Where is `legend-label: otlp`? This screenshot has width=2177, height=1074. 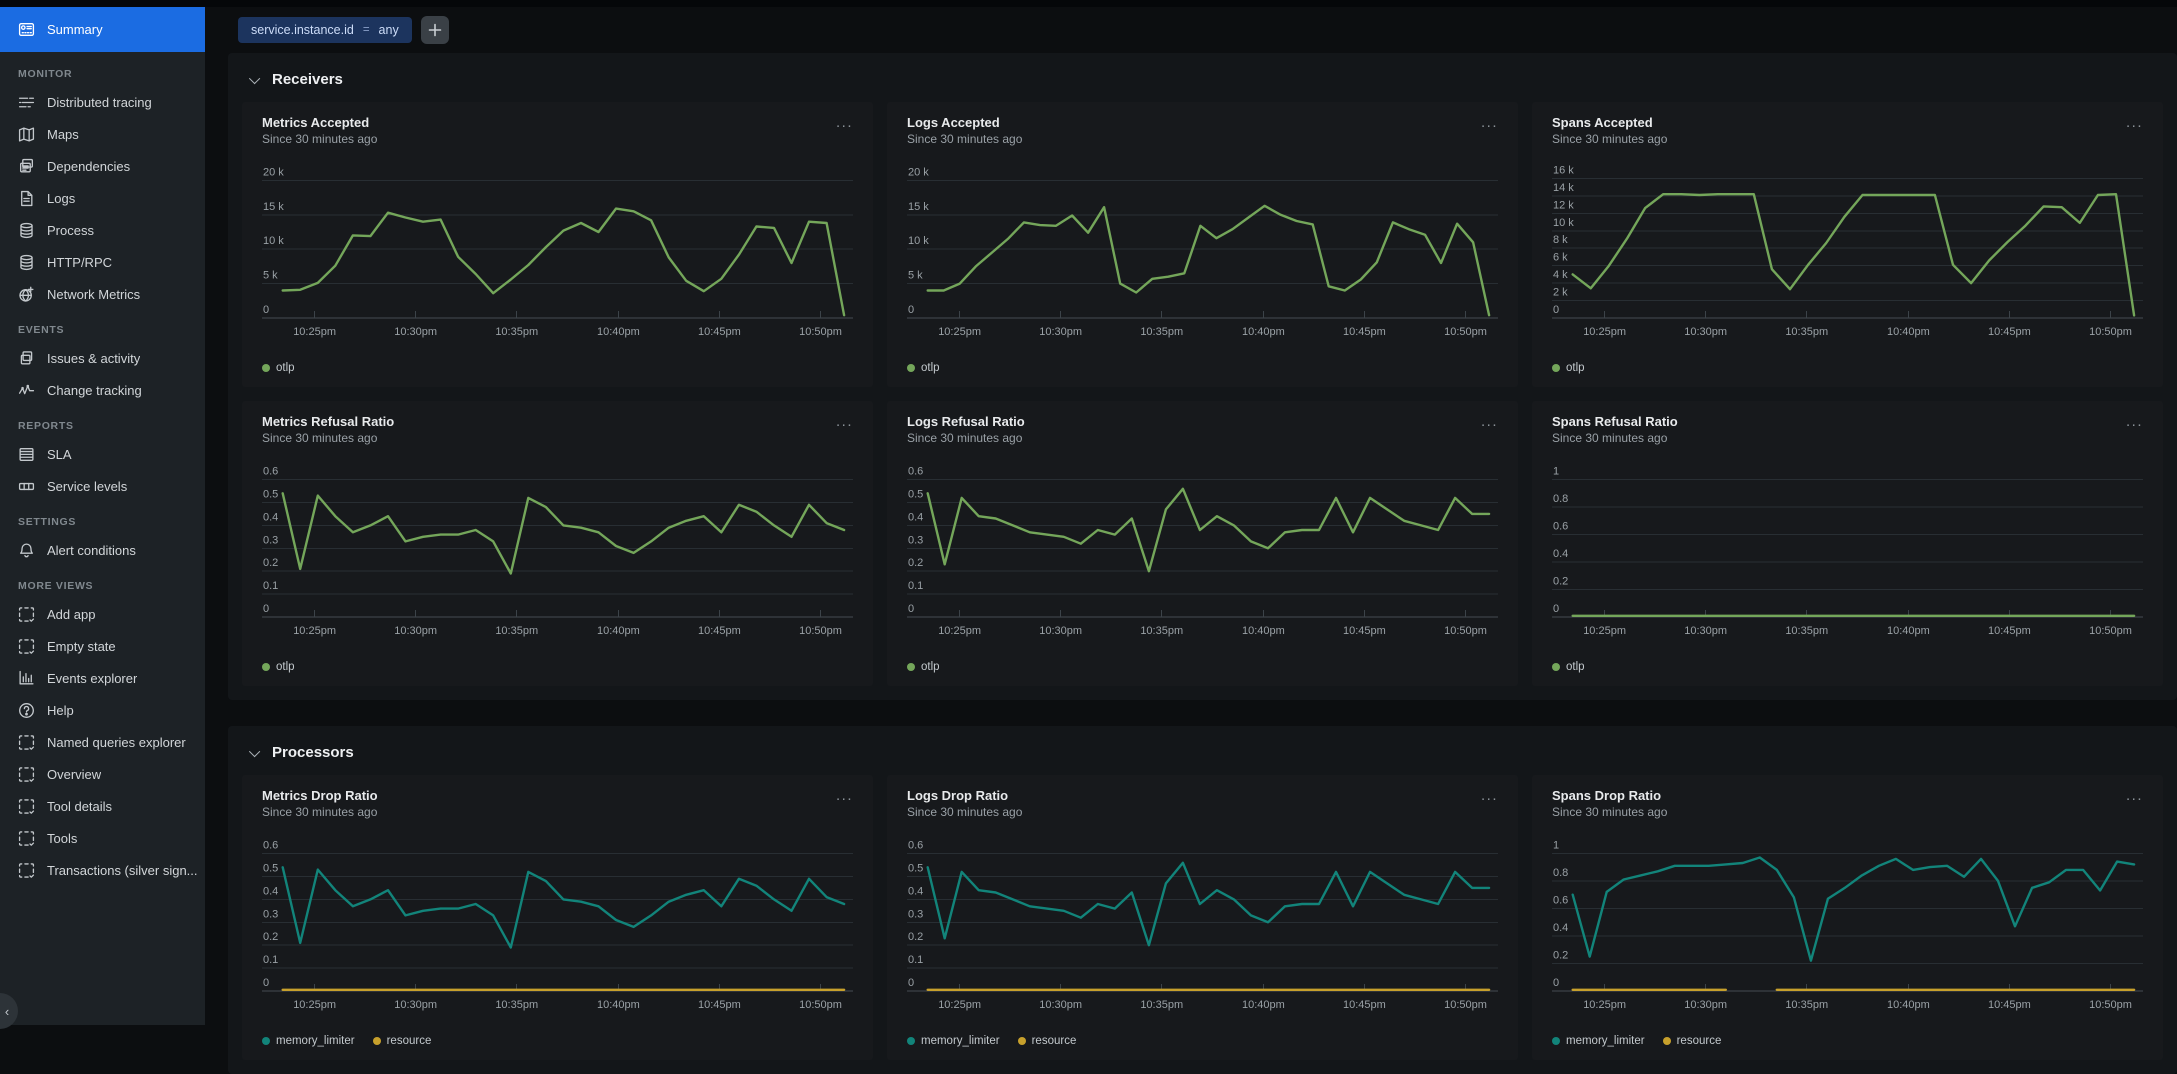 legend-label: otlp is located at coordinates (285, 368).